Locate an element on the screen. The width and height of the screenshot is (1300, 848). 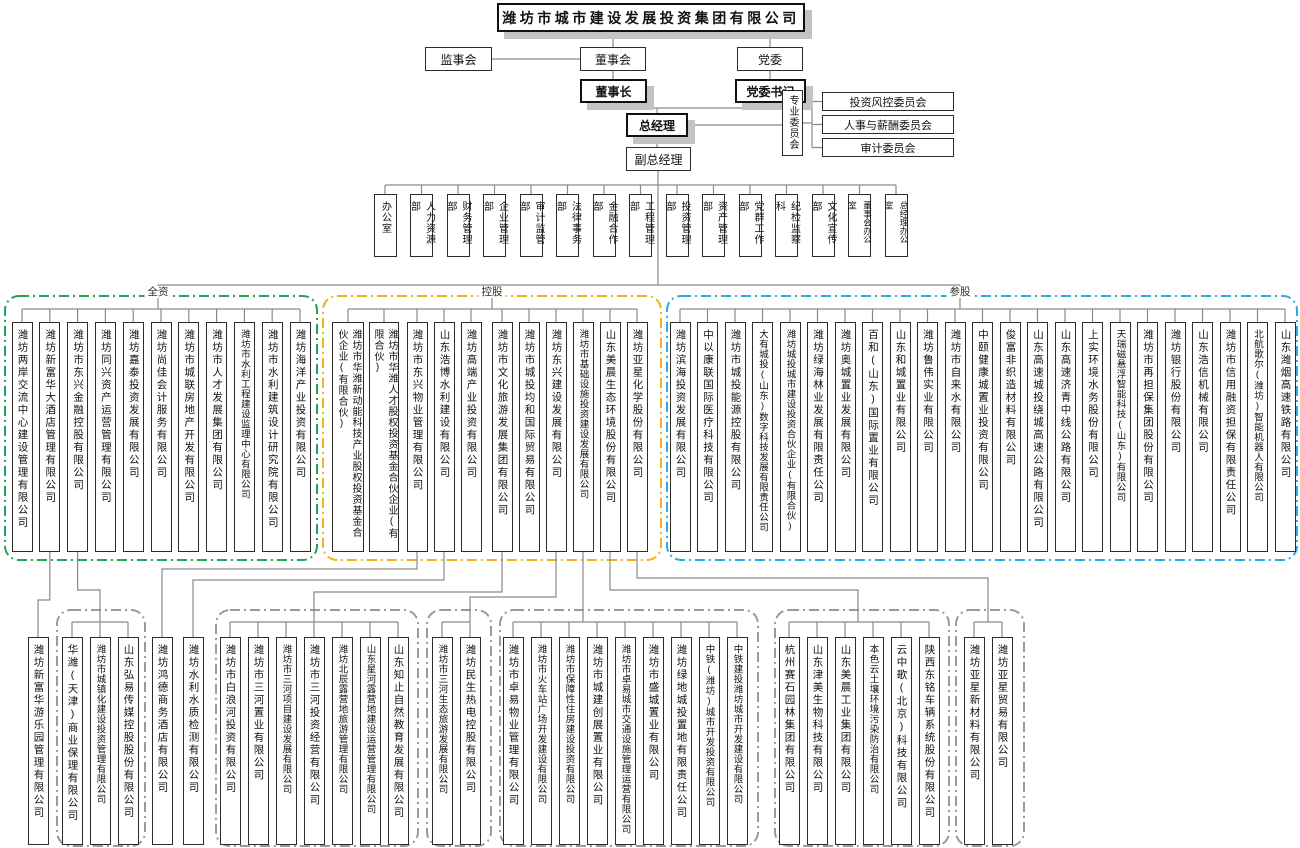
company-box: 山东潍烟高速铁路有限公司 is located at coordinates (1285, 437).